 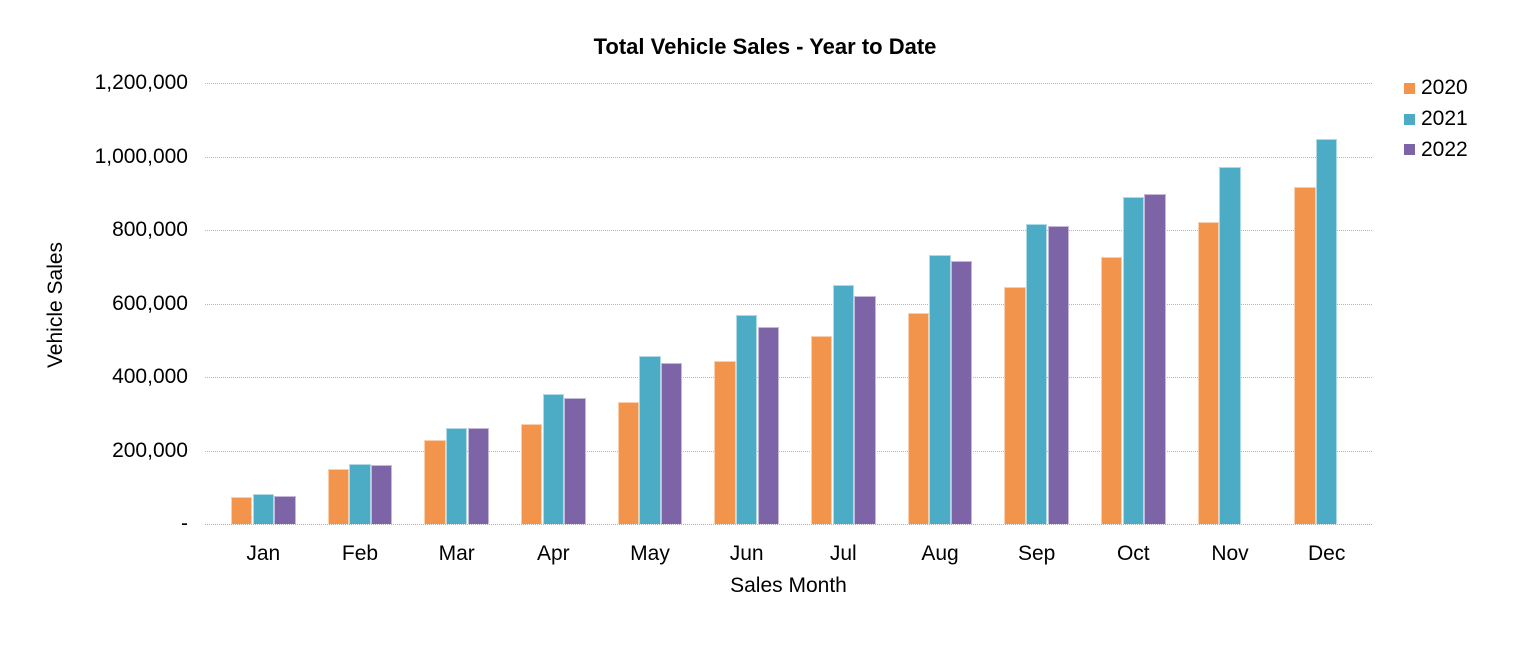 I want to click on bar-2020-apr, so click(x=531, y=474).